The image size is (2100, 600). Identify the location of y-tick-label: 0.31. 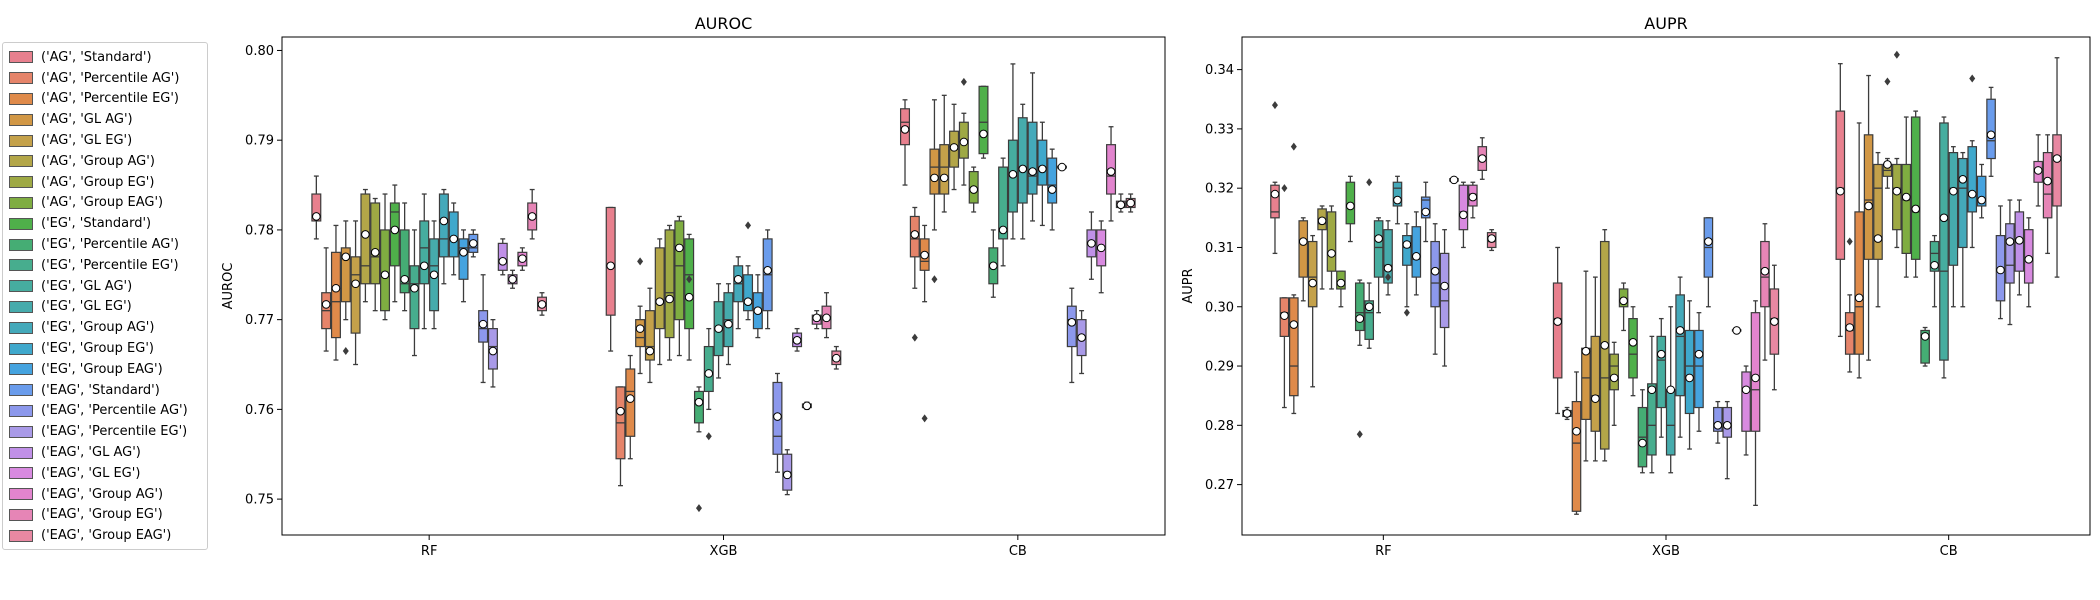
(1219, 248).